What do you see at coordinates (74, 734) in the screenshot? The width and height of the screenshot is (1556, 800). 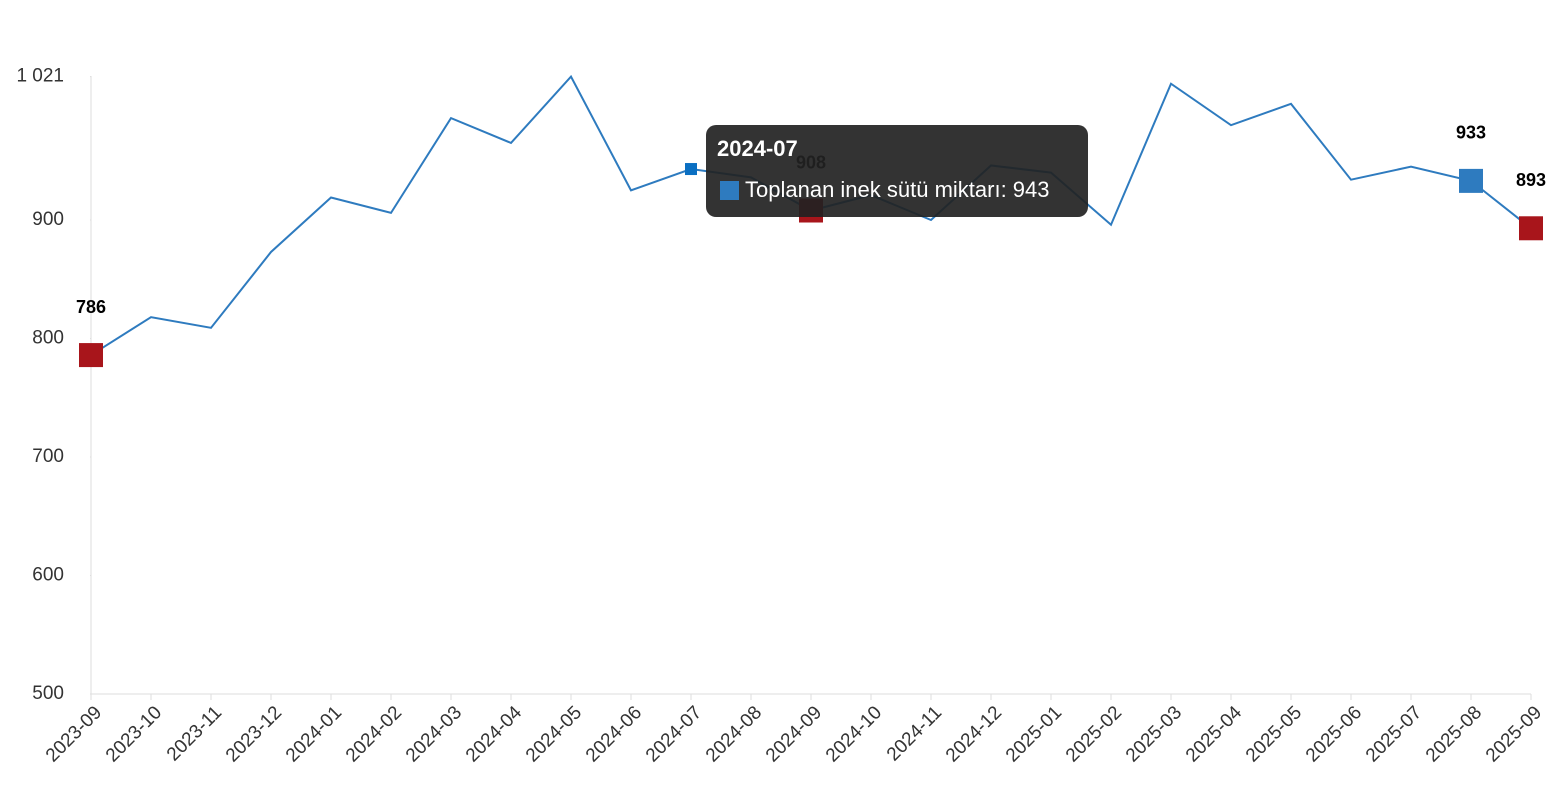 I see `x-tick-label: 2023-09` at bounding box center [74, 734].